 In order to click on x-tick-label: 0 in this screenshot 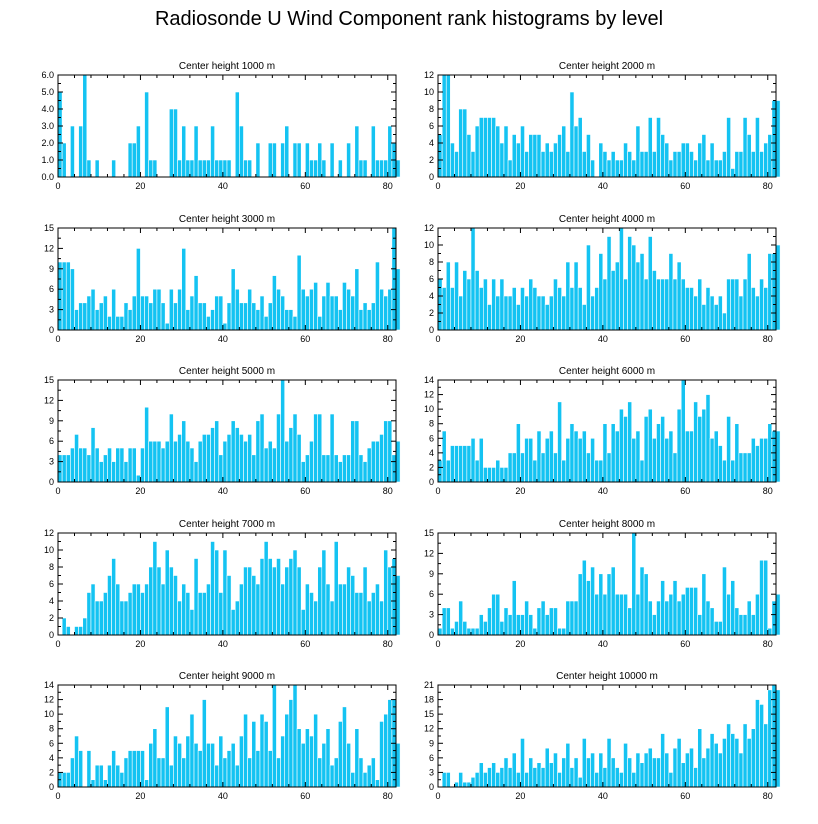, I will do `click(57, 339)`.